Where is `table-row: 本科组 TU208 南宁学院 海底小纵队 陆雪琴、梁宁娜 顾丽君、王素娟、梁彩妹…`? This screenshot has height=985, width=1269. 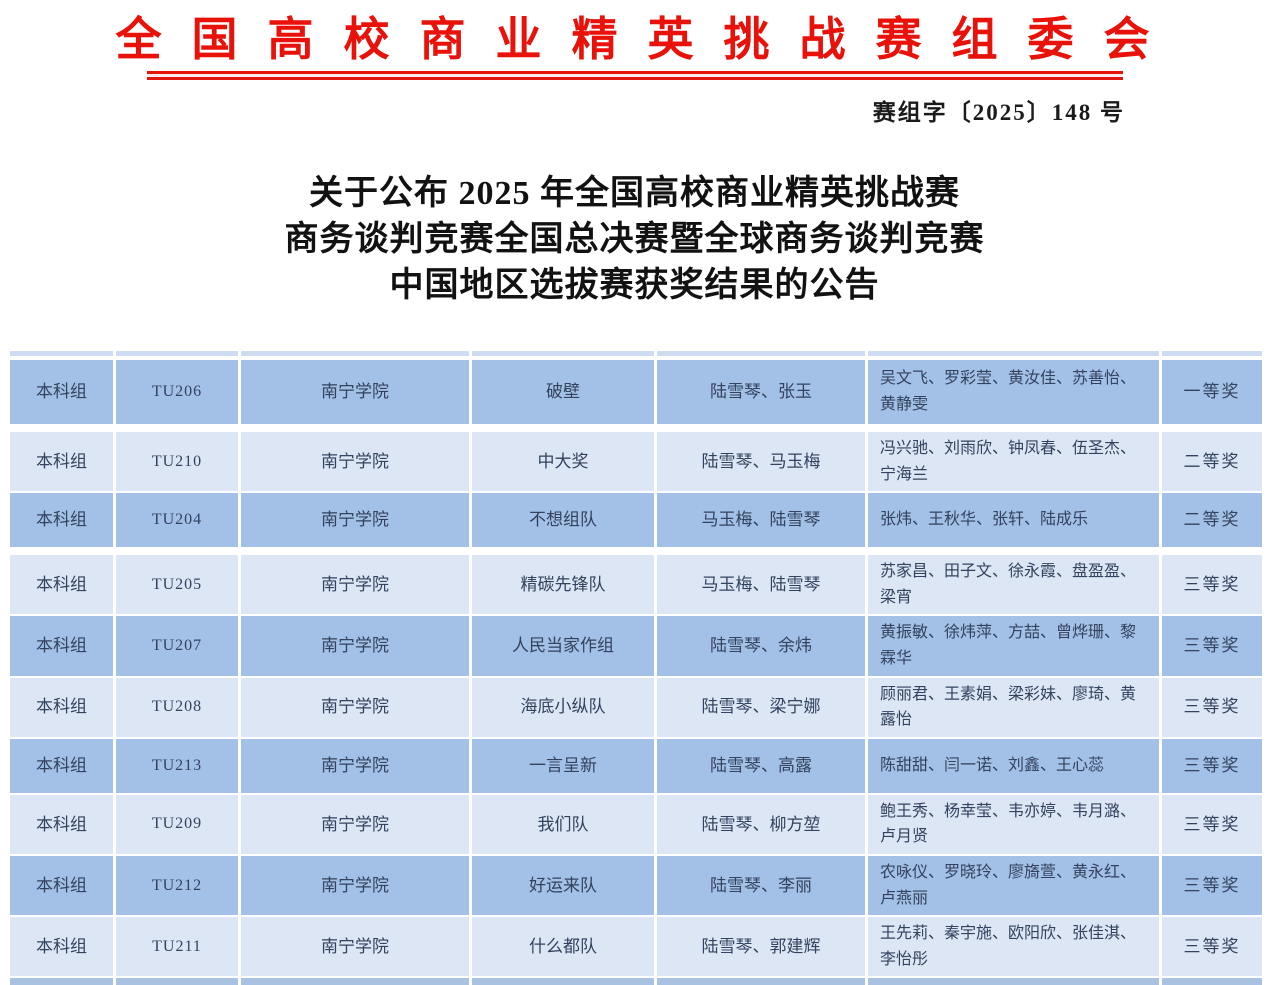
table-row: 本科组 TU208 南宁学院 海底小纵队 陆雪琴、梁宁娜 顾丽君、王素娟、梁彩妹… is located at coordinates (636, 707).